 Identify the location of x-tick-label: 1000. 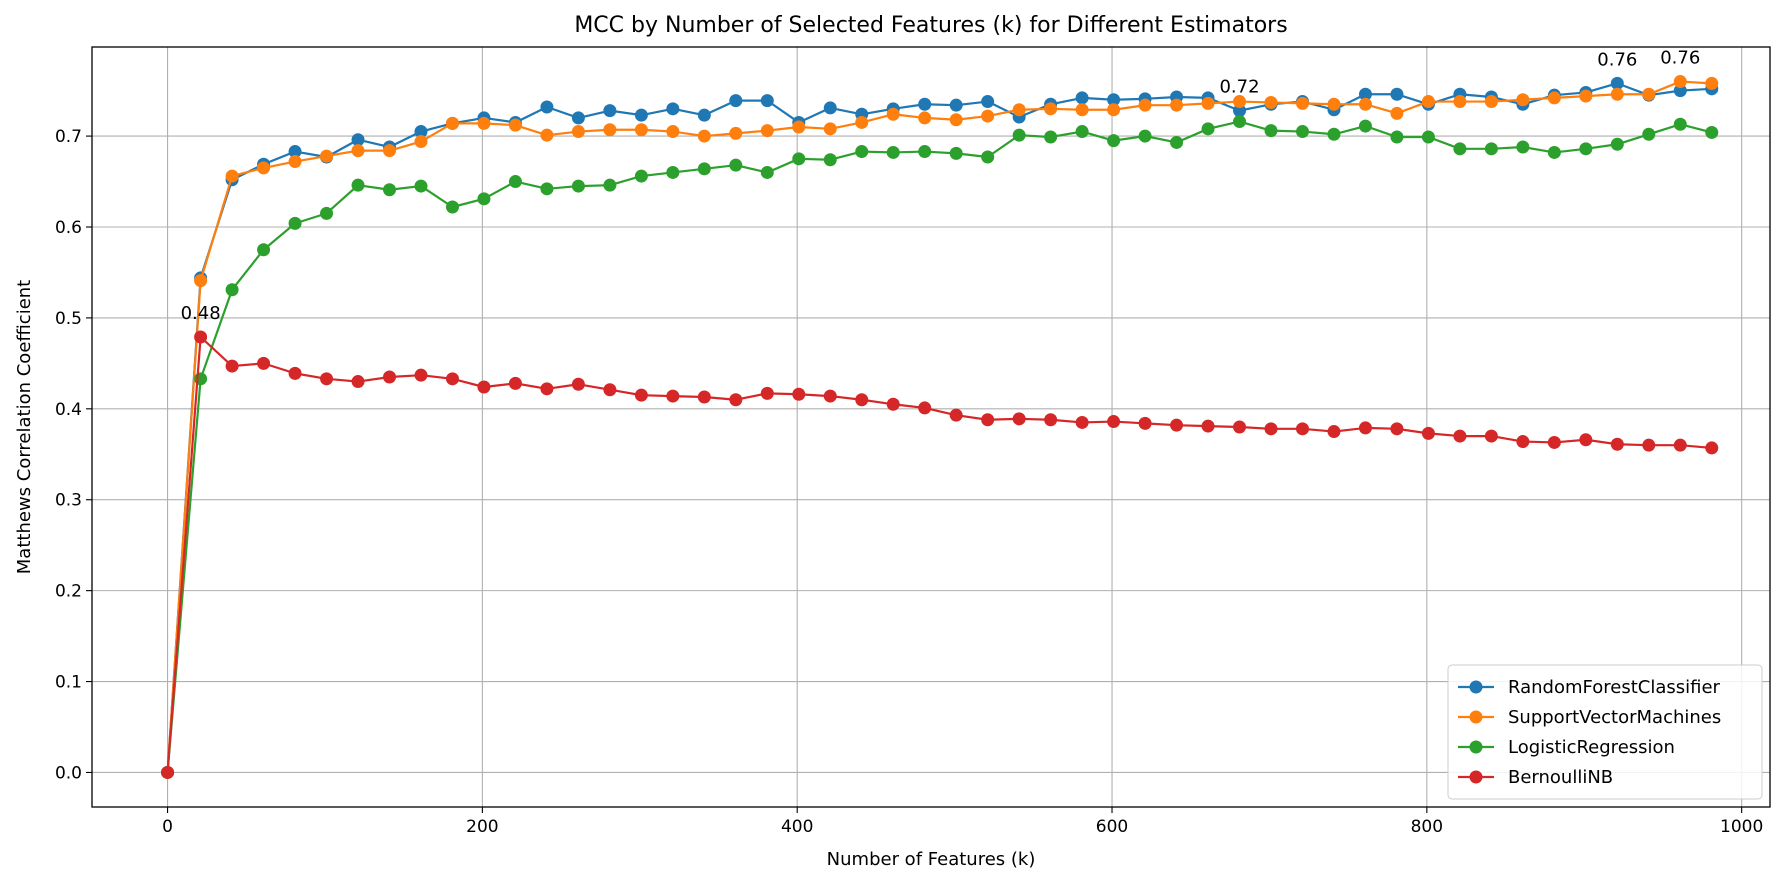
(1741, 827).